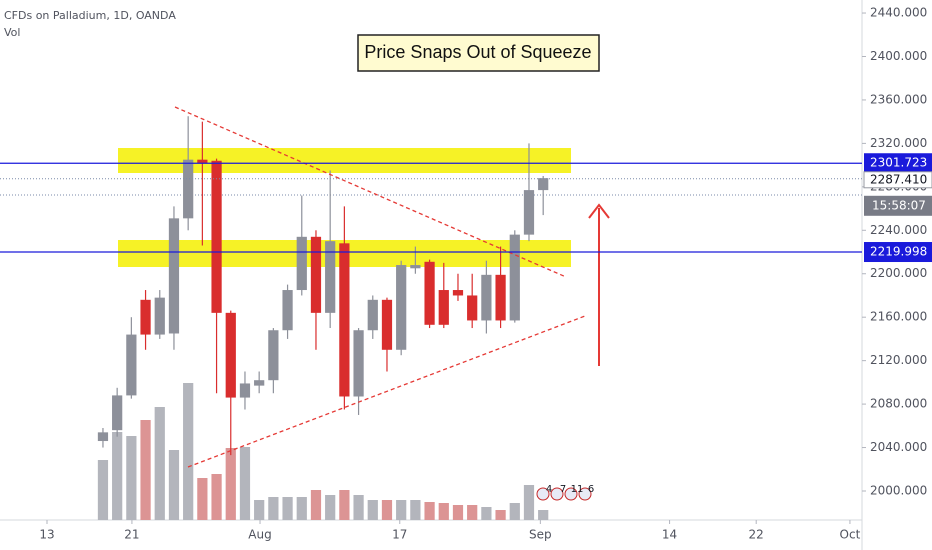 The image size is (932, 550). Describe the element at coordinates (259, 535) in the screenshot. I see `x-tick-label: Aug` at that location.